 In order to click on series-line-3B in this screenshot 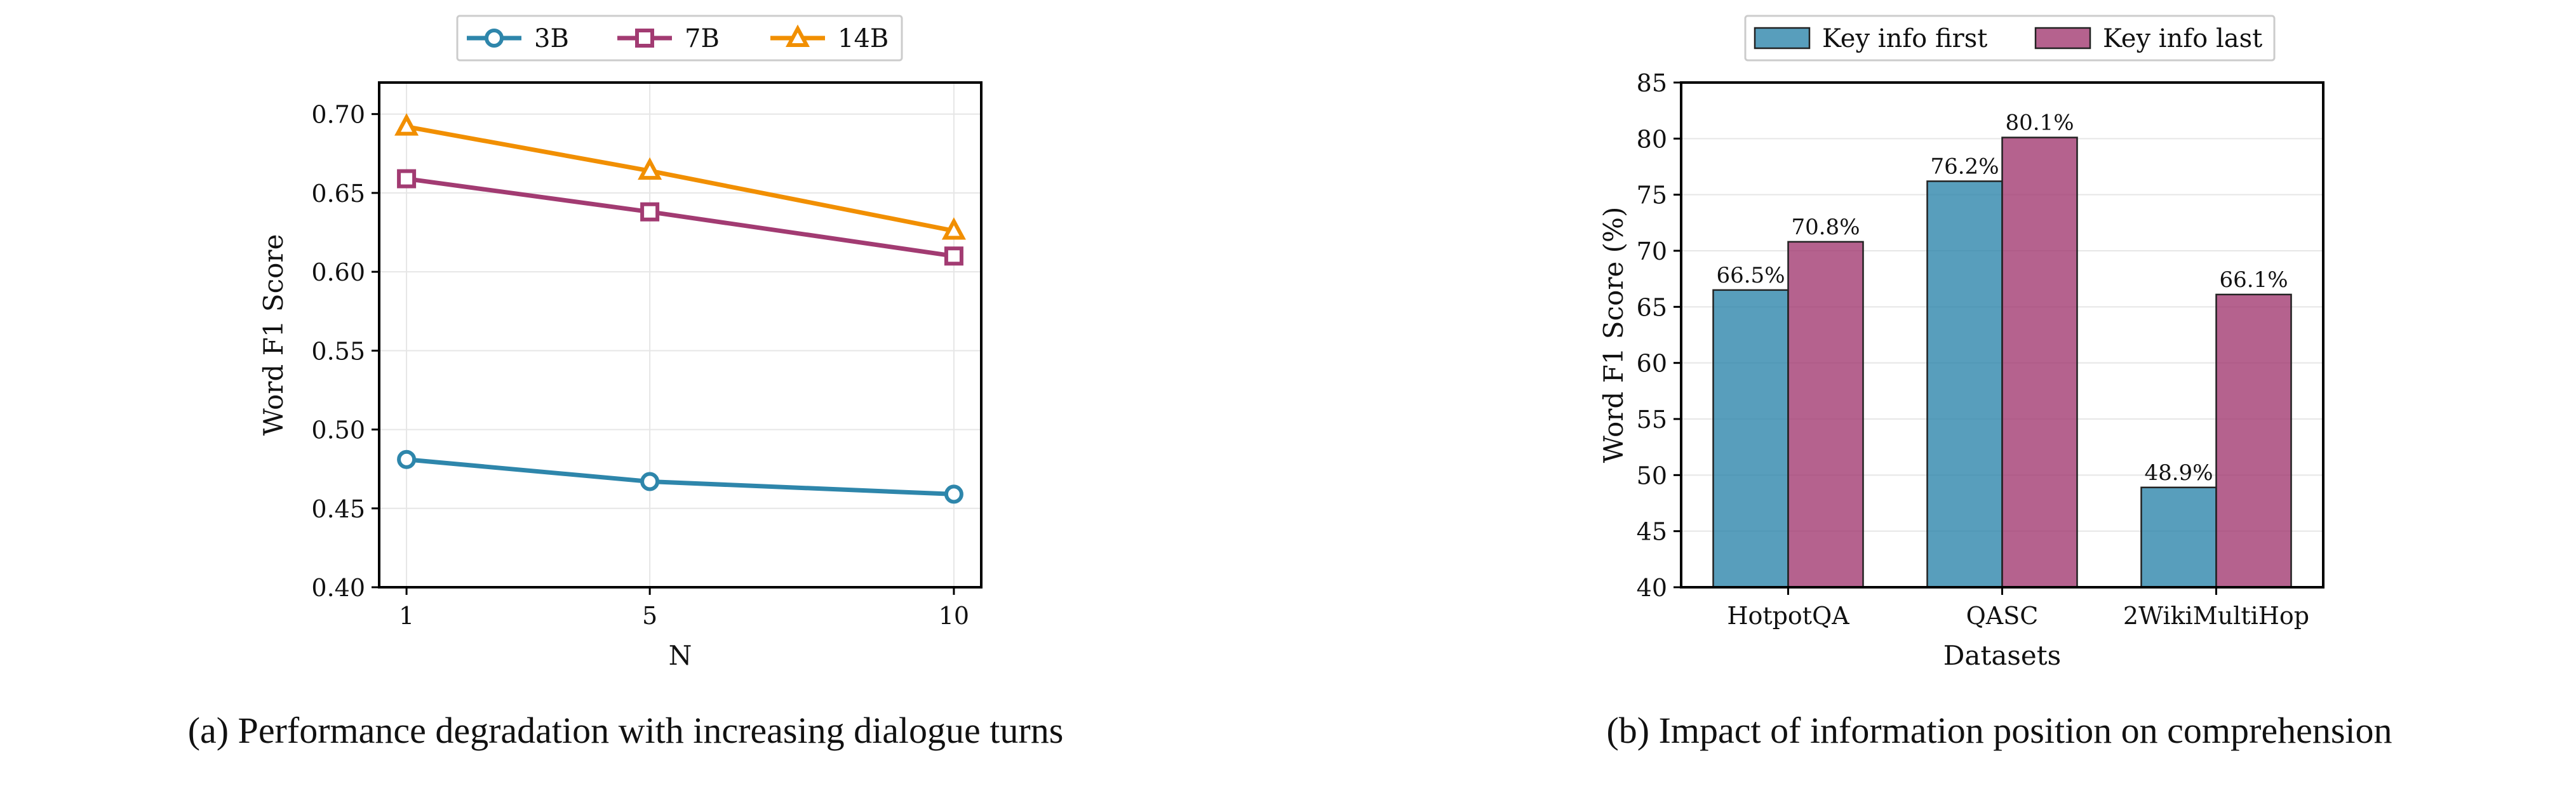, I will do `click(680, 477)`.